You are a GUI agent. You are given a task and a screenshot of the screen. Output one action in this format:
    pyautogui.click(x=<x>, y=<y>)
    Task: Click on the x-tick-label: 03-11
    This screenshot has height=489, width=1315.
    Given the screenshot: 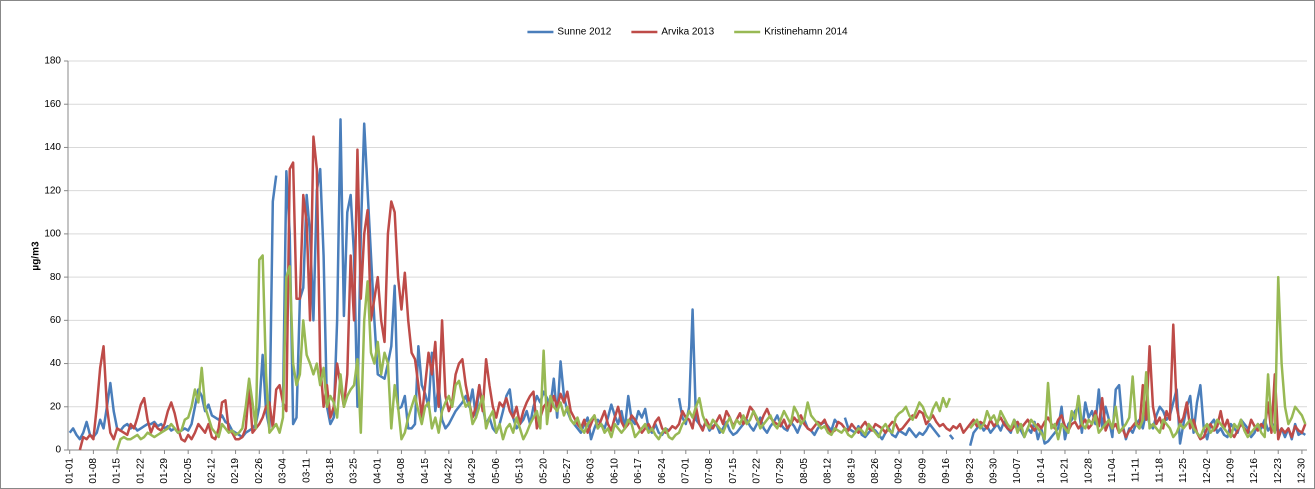 What is the action you would take?
    pyautogui.click(x=306, y=470)
    